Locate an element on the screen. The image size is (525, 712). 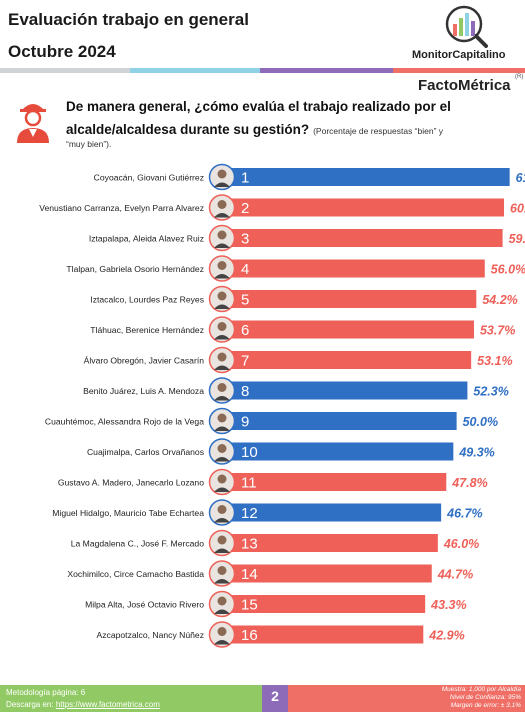
category-label: Benito Juárez, Luis A. Mendoza is located at coordinates (143, 391).